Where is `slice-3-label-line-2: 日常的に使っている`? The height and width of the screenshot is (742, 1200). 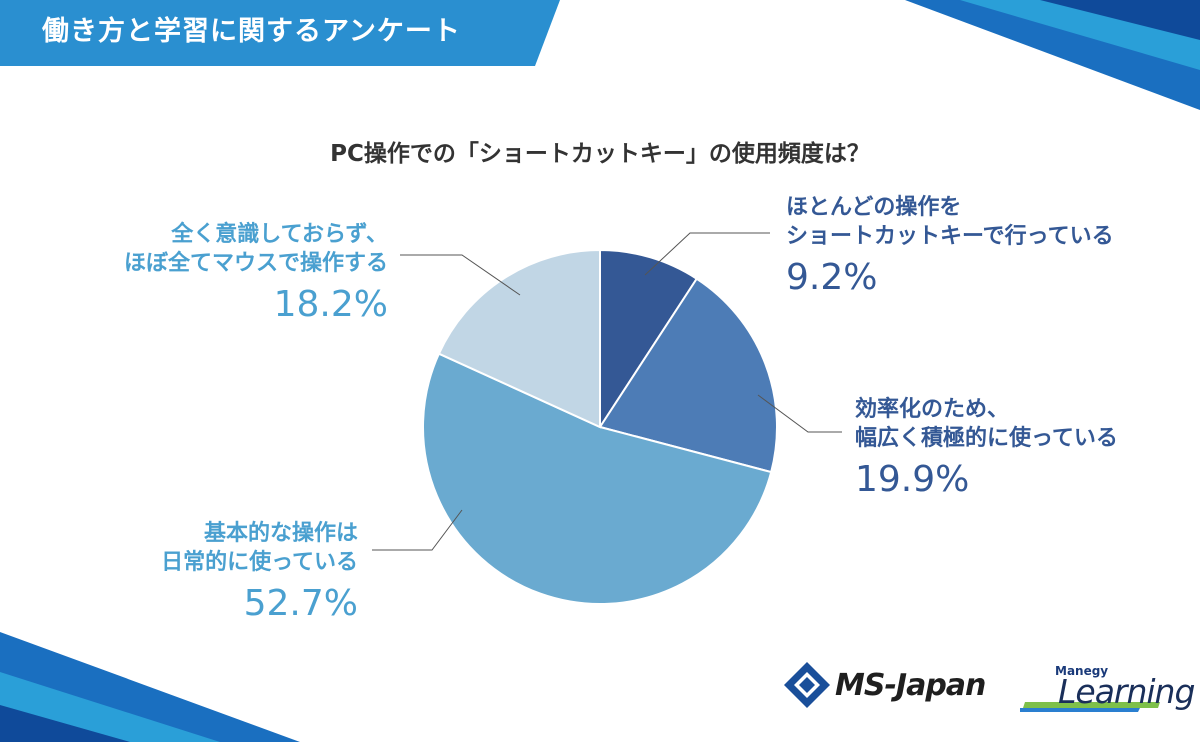 slice-3-label-line-2: 日常的に使っている is located at coordinates (259, 563).